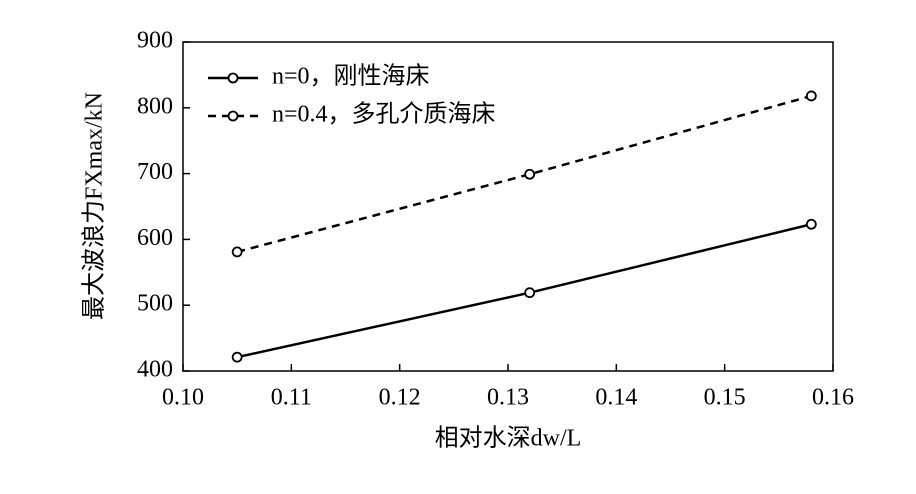 The width and height of the screenshot is (916, 494). I want to click on x-axis-label: 相对水深dw/L, so click(508, 438).